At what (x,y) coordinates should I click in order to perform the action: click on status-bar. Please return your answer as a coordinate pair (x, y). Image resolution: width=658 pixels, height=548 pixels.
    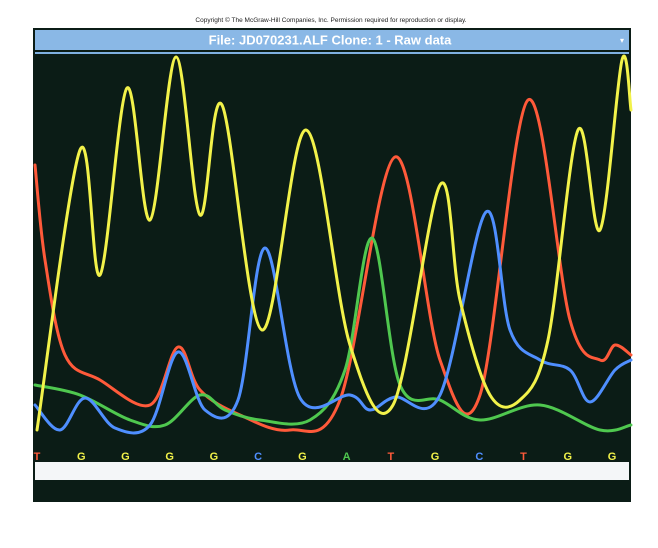
    Looking at the image, I should click on (332, 471).